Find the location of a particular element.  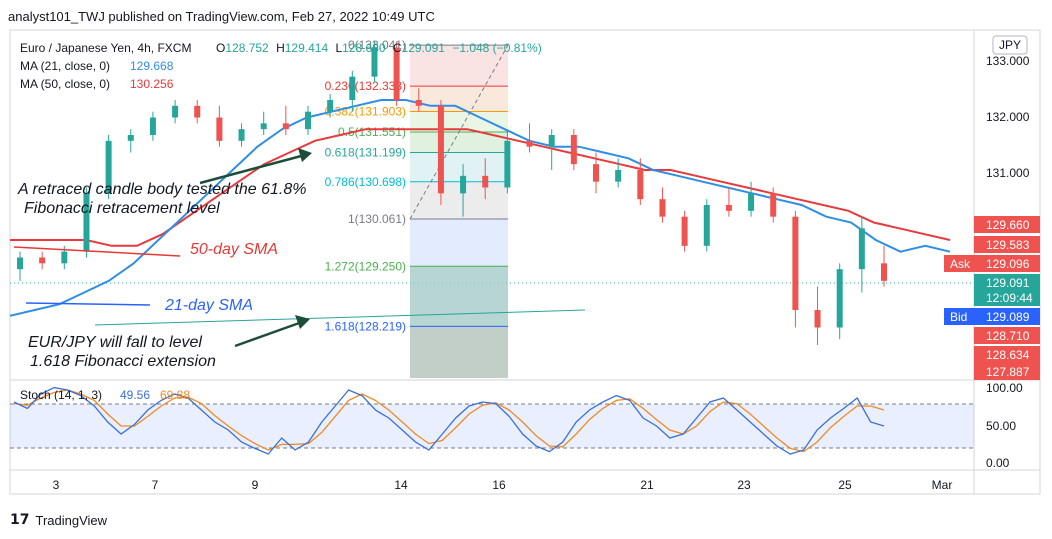

legend-change: −1.048 (−0.81%) is located at coordinates (496, 48).